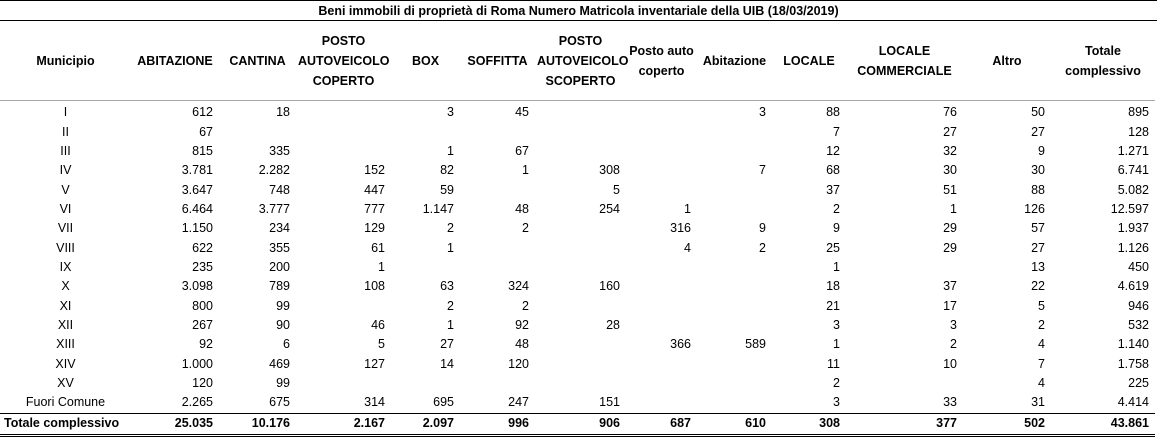 This screenshot has width=1157, height=444. I want to click on table-cell: 622, so click(202, 247).